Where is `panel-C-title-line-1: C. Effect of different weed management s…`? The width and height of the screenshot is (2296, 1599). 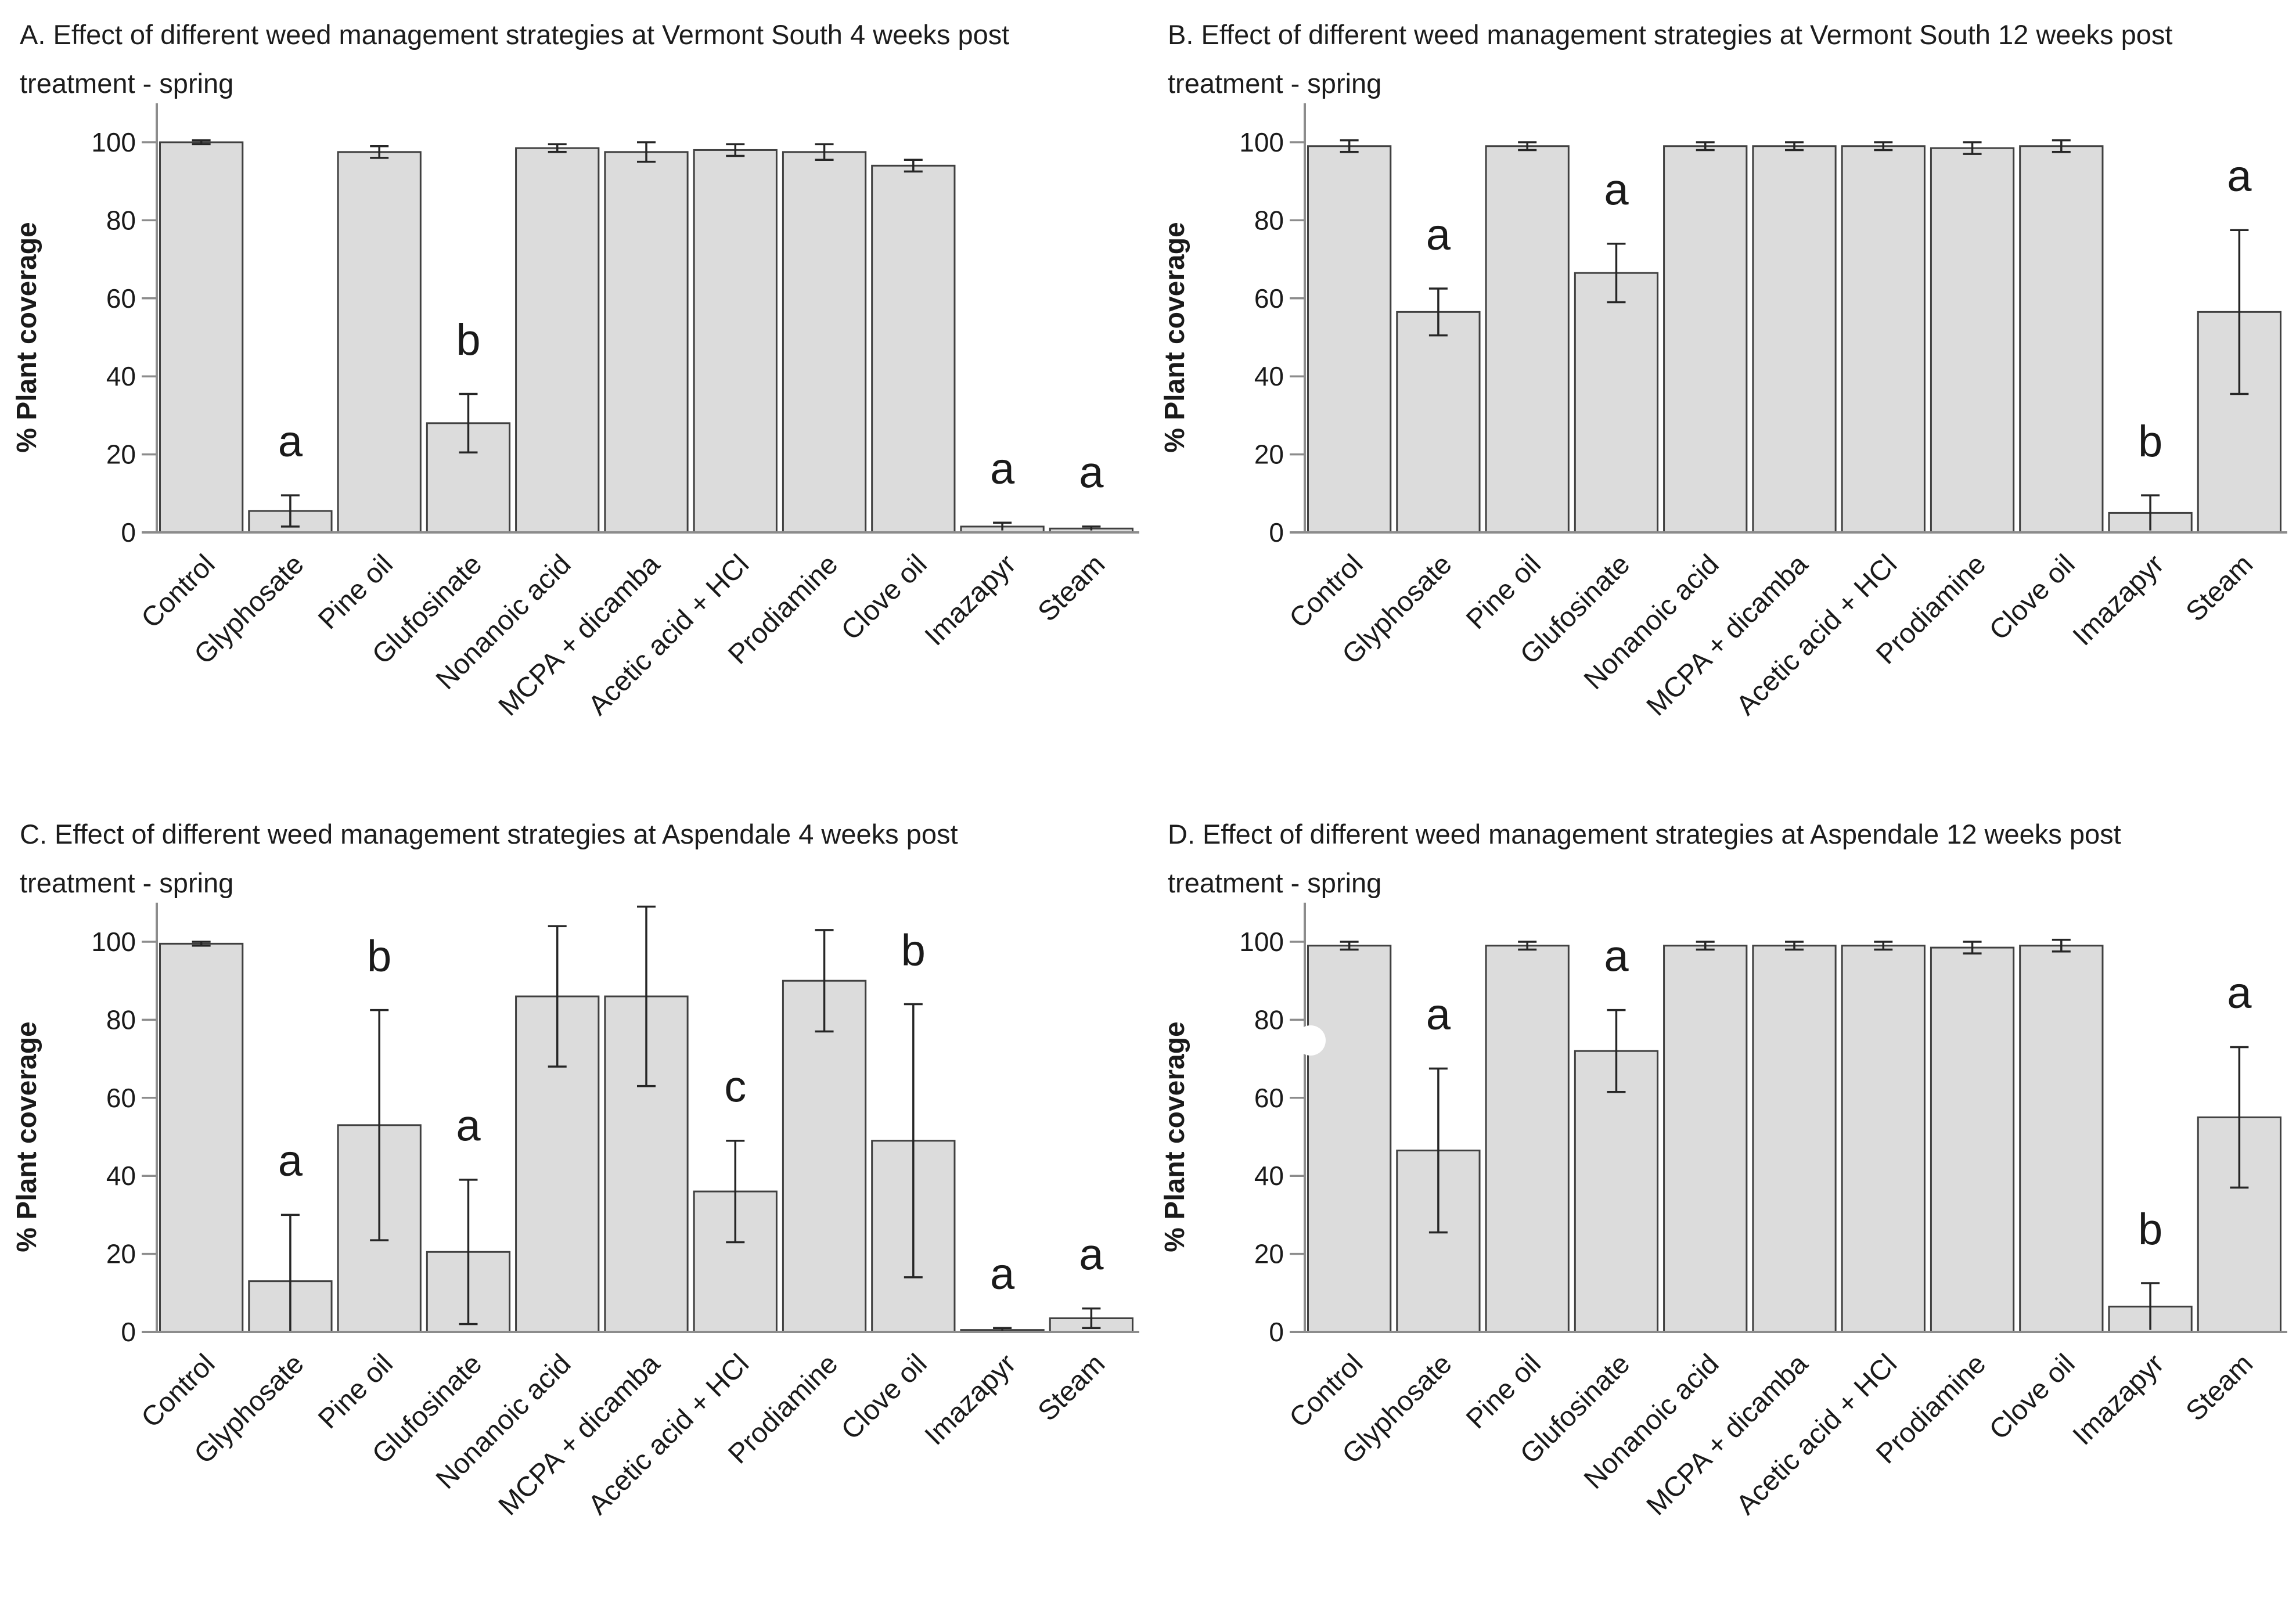 panel-C-title-line-1: C. Effect of different weed management s… is located at coordinates (489, 834).